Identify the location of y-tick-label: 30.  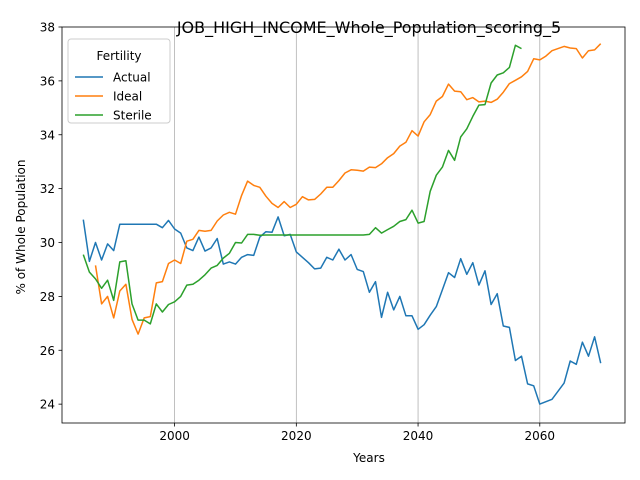
(47, 243).